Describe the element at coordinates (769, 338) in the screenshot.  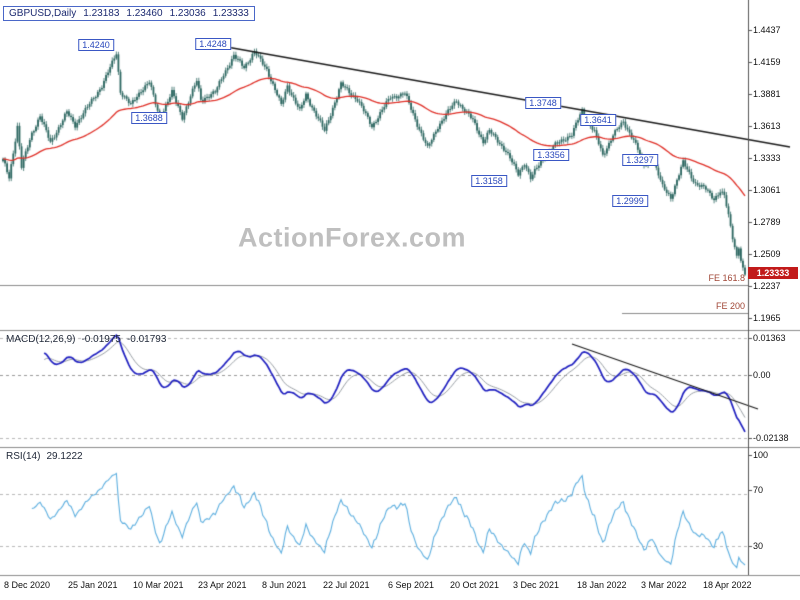
I see `macd-axis-tick: 0.01363` at that location.